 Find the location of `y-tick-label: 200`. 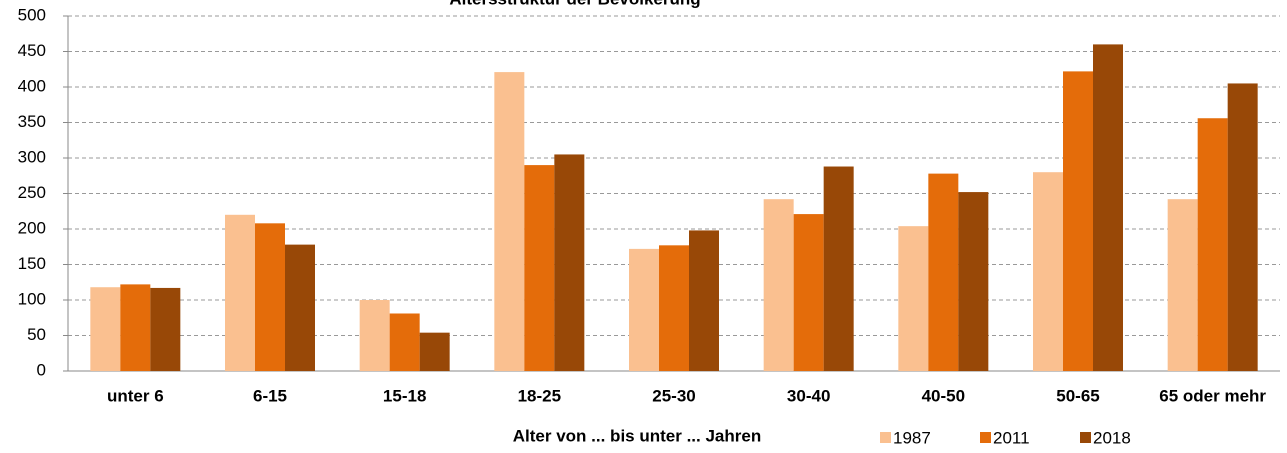

y-tick-label: 200 is located at coordinates (32, 227).